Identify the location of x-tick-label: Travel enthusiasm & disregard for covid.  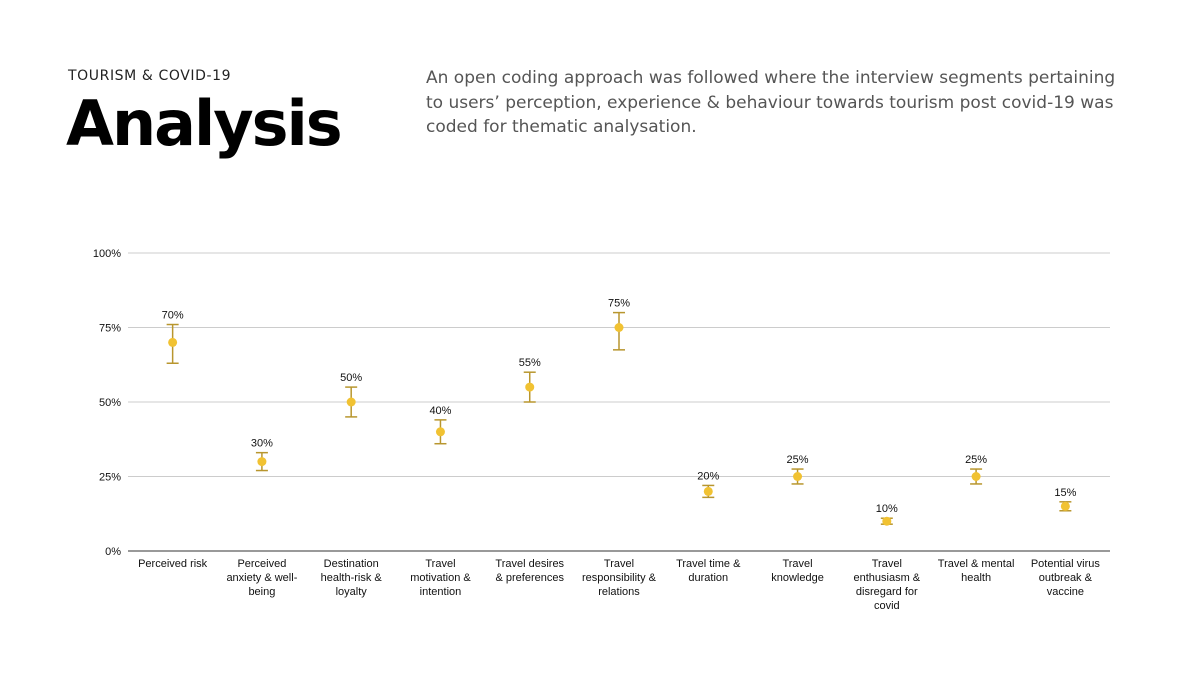
(886, 585).